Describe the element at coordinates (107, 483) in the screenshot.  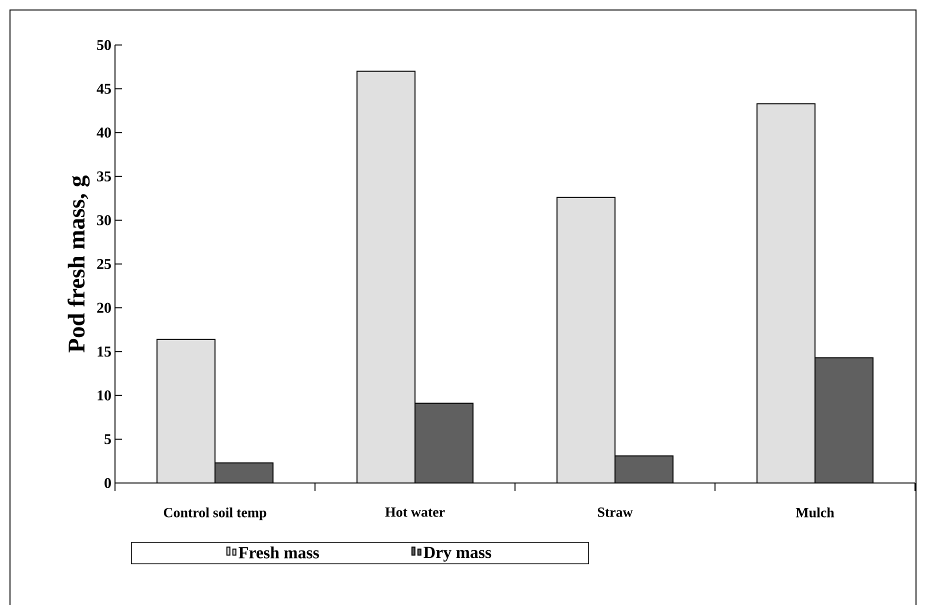
I see `y-tick-label: 0` at that location.